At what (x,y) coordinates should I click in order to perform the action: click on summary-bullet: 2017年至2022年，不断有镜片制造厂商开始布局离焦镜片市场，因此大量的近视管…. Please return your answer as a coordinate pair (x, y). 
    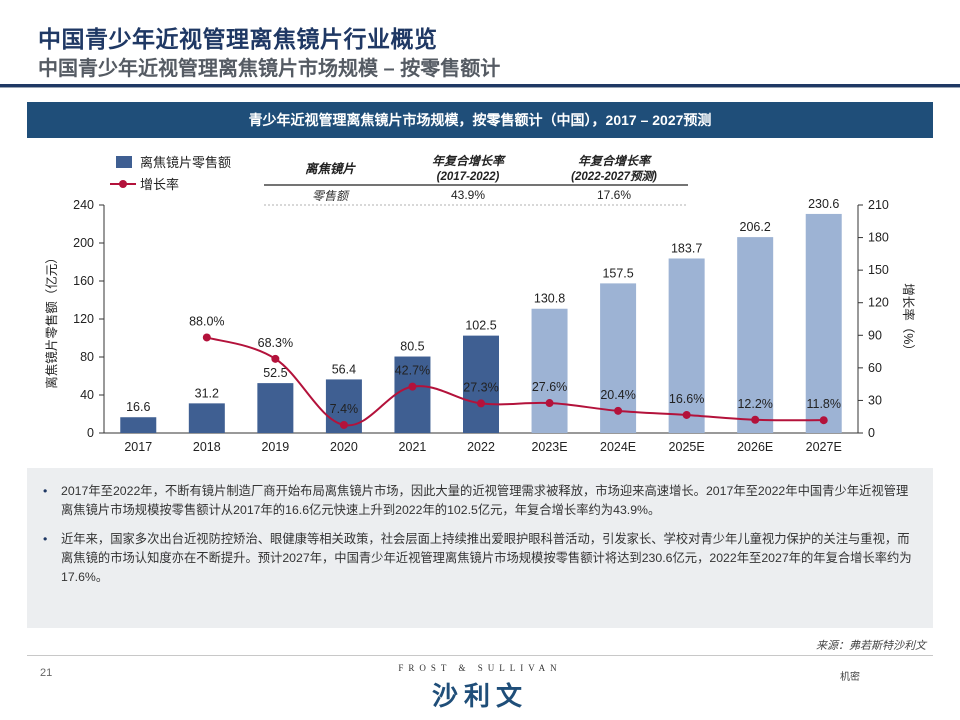
    Looking at the image, I should click on (478, 501).